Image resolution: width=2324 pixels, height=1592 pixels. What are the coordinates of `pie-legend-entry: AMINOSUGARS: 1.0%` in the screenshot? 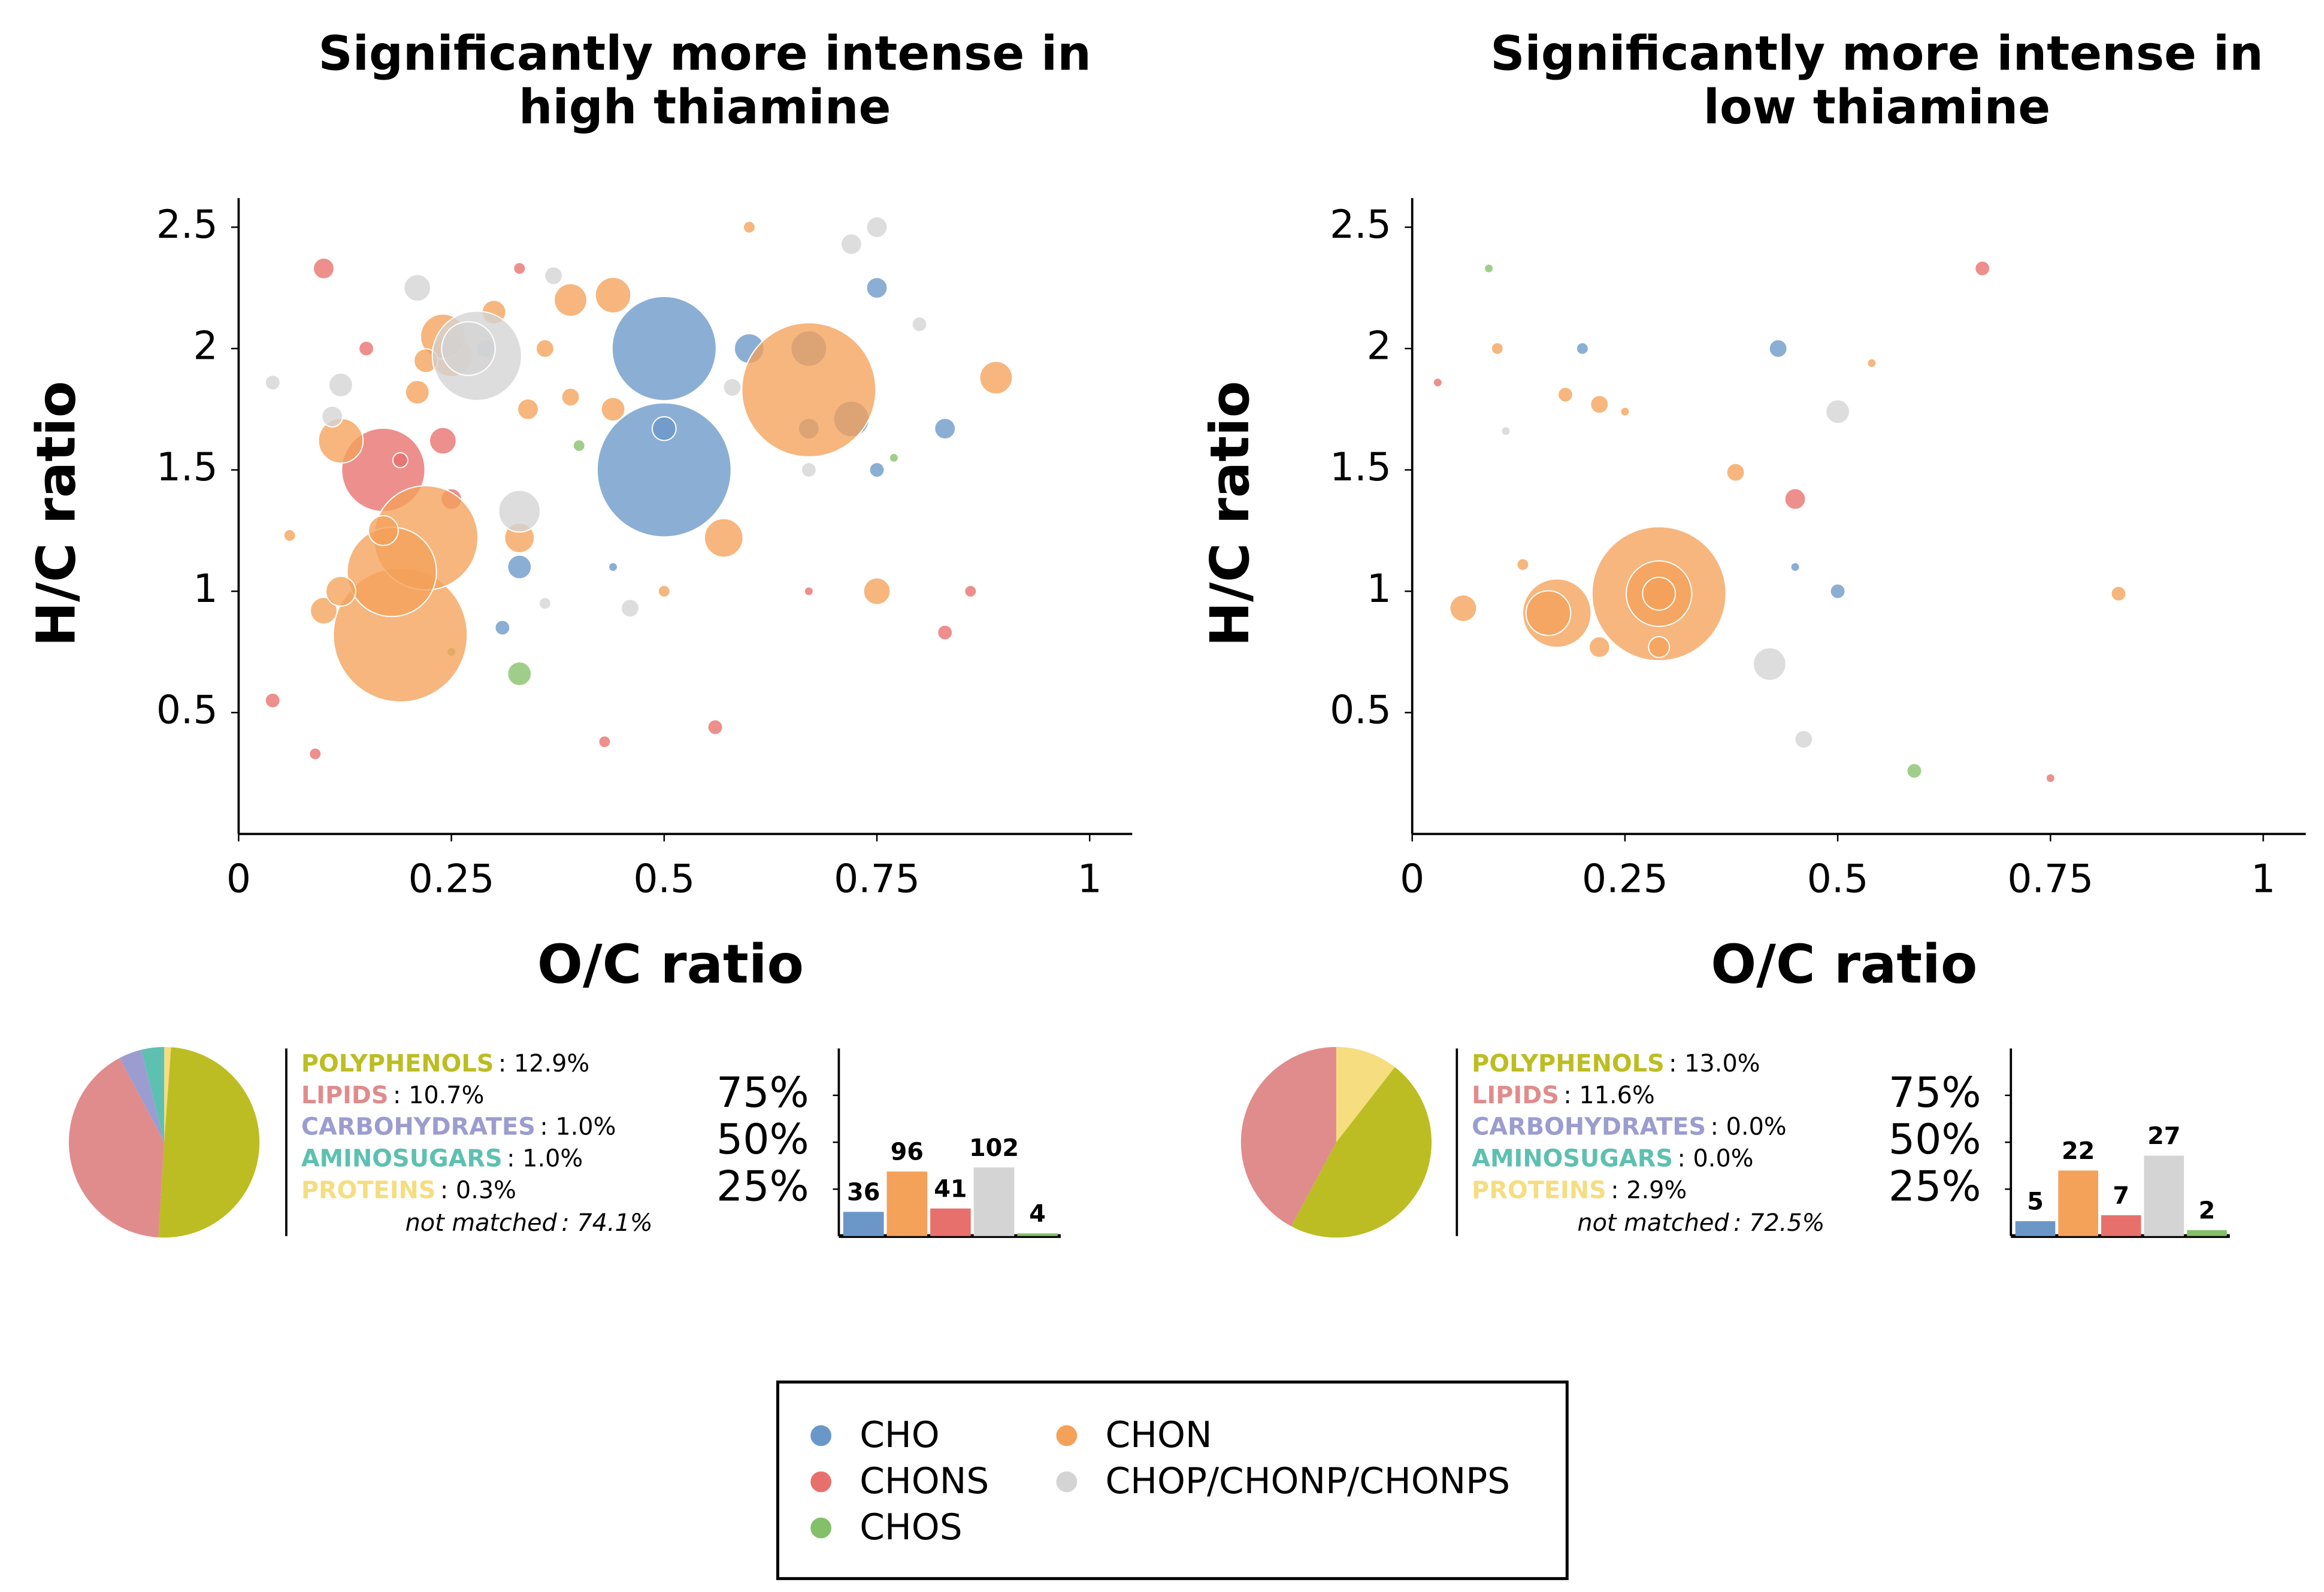 It's located at (442, 1158).